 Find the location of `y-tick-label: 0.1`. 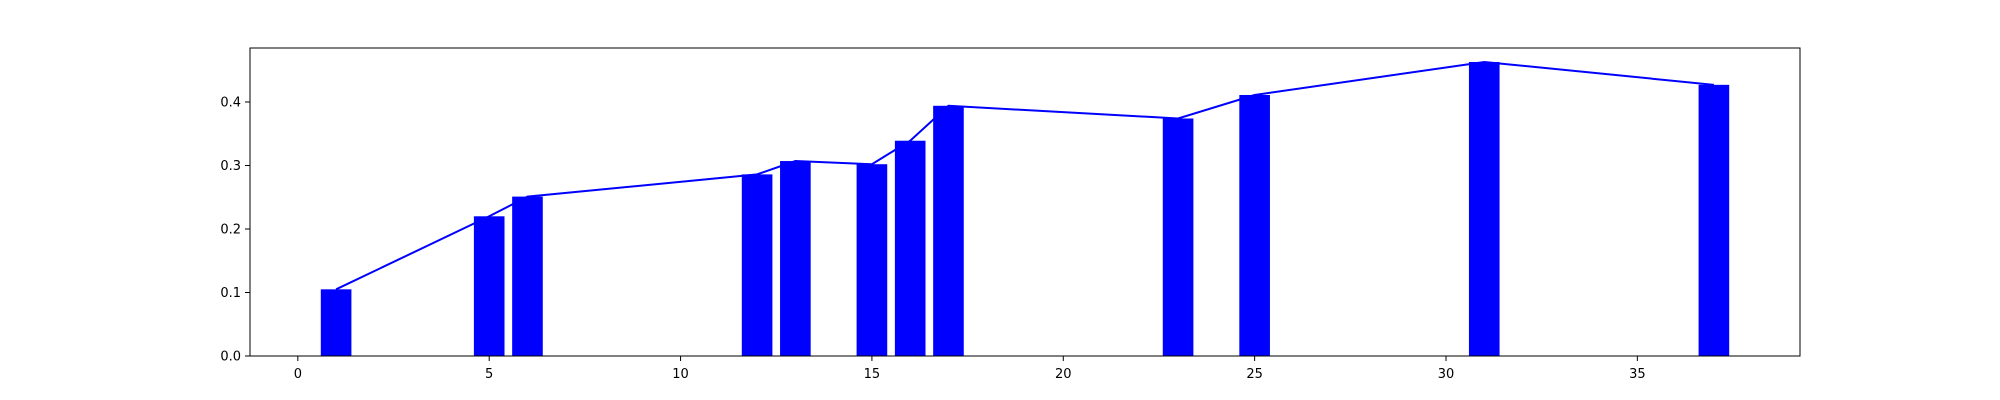

y-tick-label: 0.1 is located at coordinates (230, 293).